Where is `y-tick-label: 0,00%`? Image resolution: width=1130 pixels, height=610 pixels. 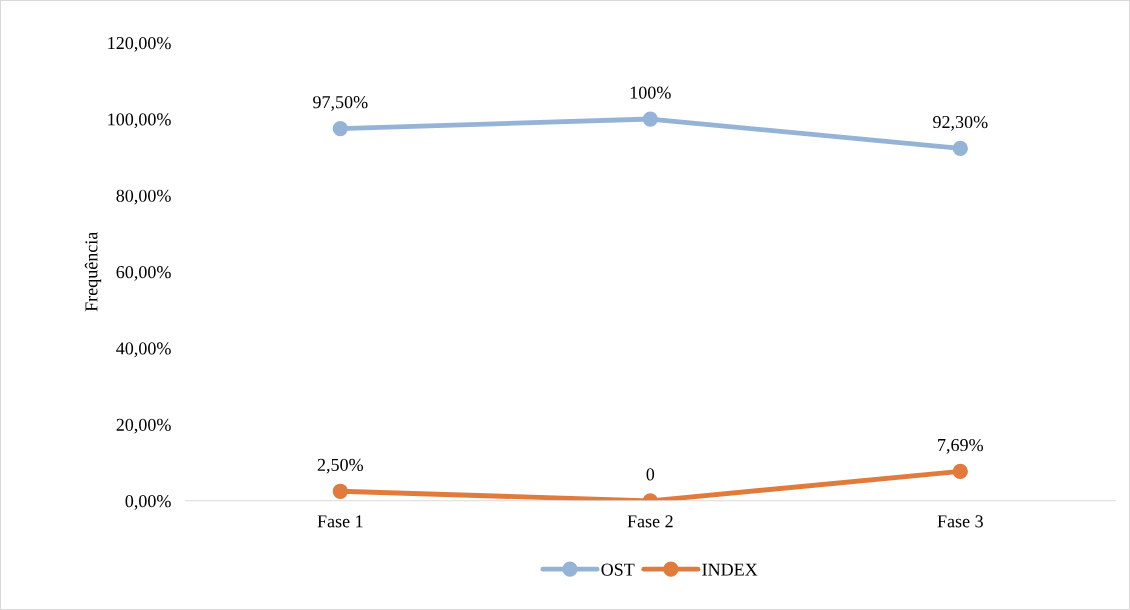 y-tick-label: 0,00% is located at coordinates (148, 502).